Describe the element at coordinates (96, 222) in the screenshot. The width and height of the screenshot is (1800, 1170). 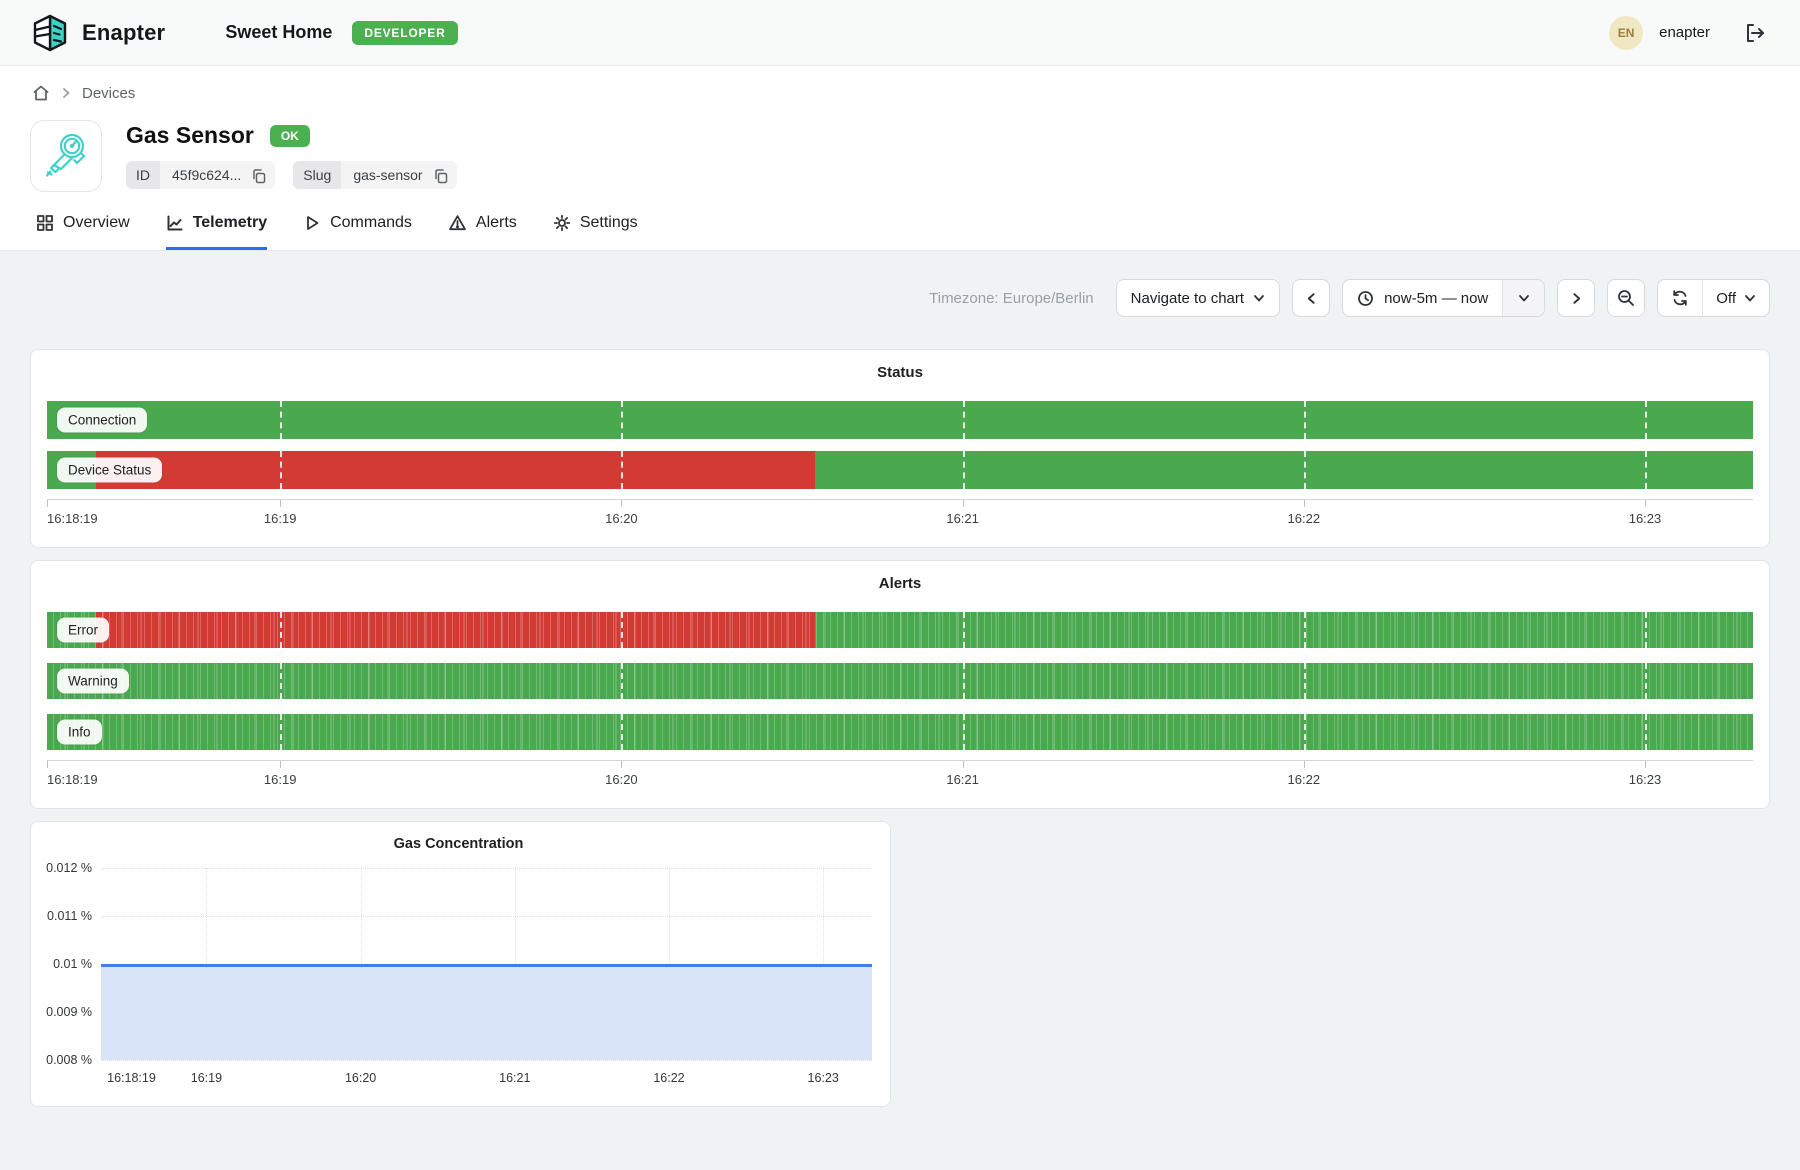
I see `tab-label: Overview` at that location.